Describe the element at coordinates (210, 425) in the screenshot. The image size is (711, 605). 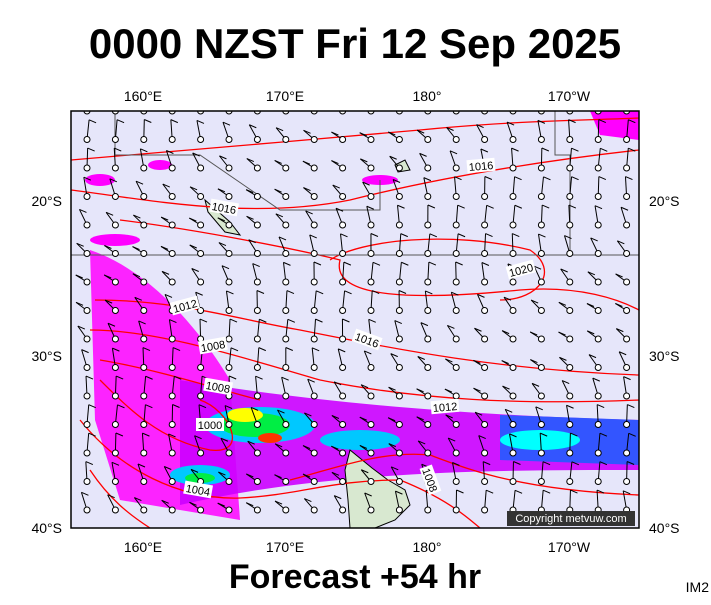
I see `isobar-label: 1000` at that location.